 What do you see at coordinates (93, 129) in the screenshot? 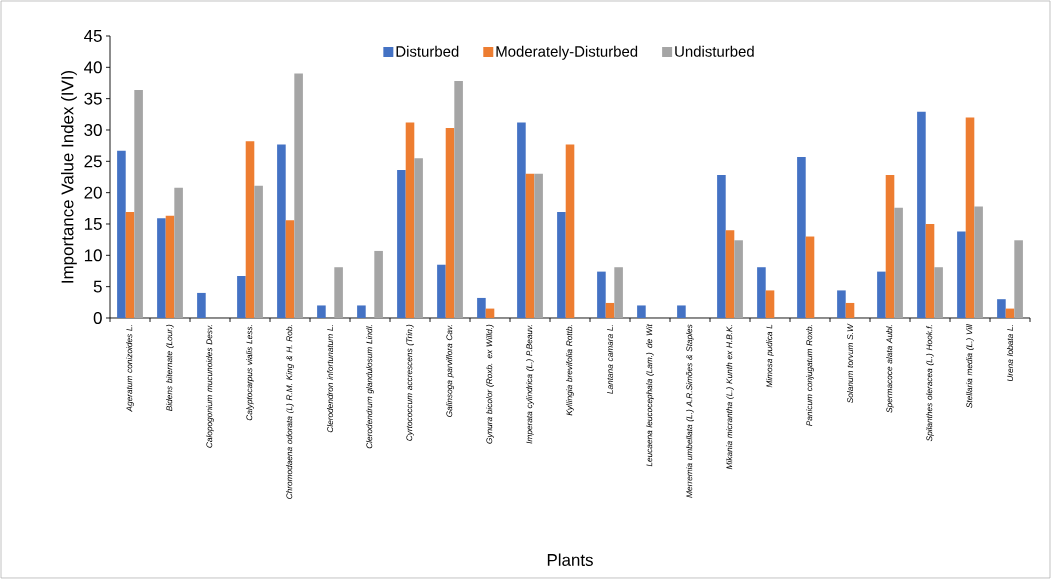
I see `y-tick-label: 30` at bounding box center [93, 129].